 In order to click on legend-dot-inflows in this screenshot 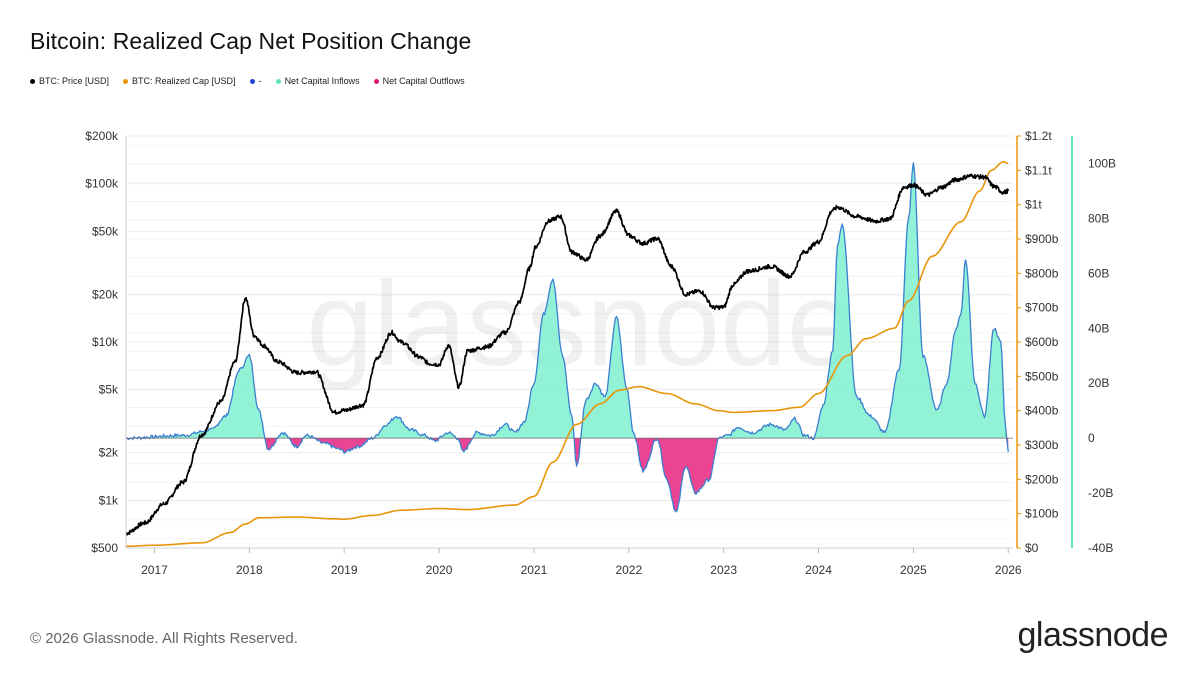, I will do `click(278, 81)`.